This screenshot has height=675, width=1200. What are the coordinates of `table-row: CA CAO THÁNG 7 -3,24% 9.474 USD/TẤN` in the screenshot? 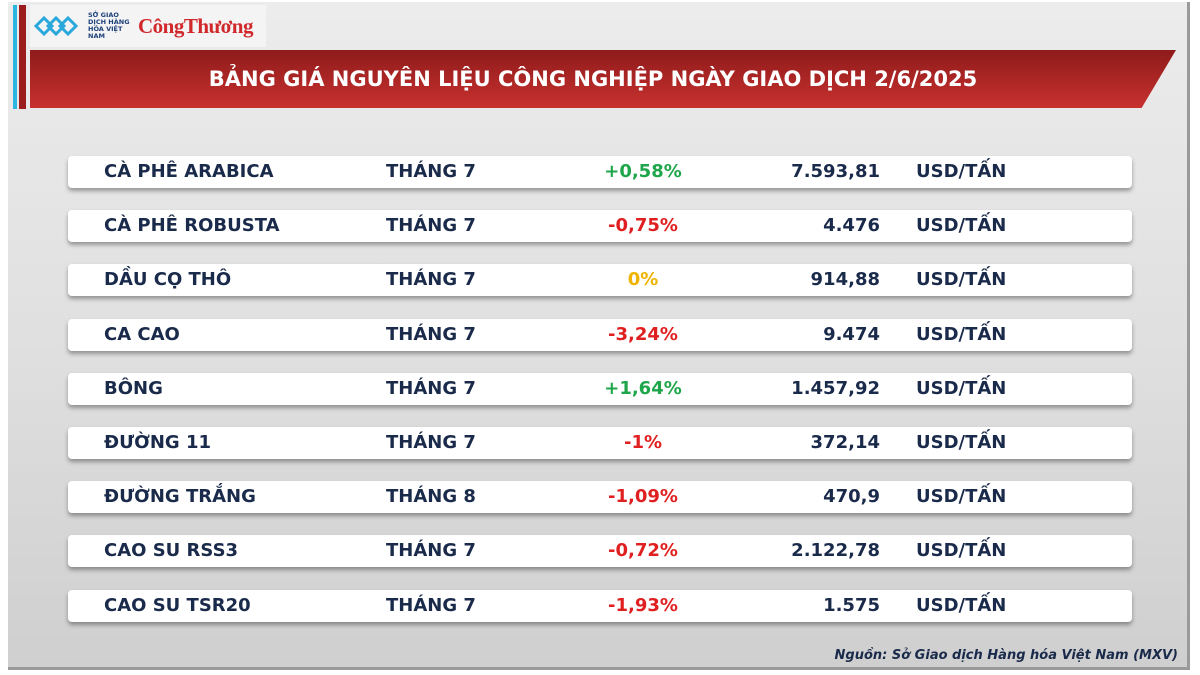 It's located at (600, 334).